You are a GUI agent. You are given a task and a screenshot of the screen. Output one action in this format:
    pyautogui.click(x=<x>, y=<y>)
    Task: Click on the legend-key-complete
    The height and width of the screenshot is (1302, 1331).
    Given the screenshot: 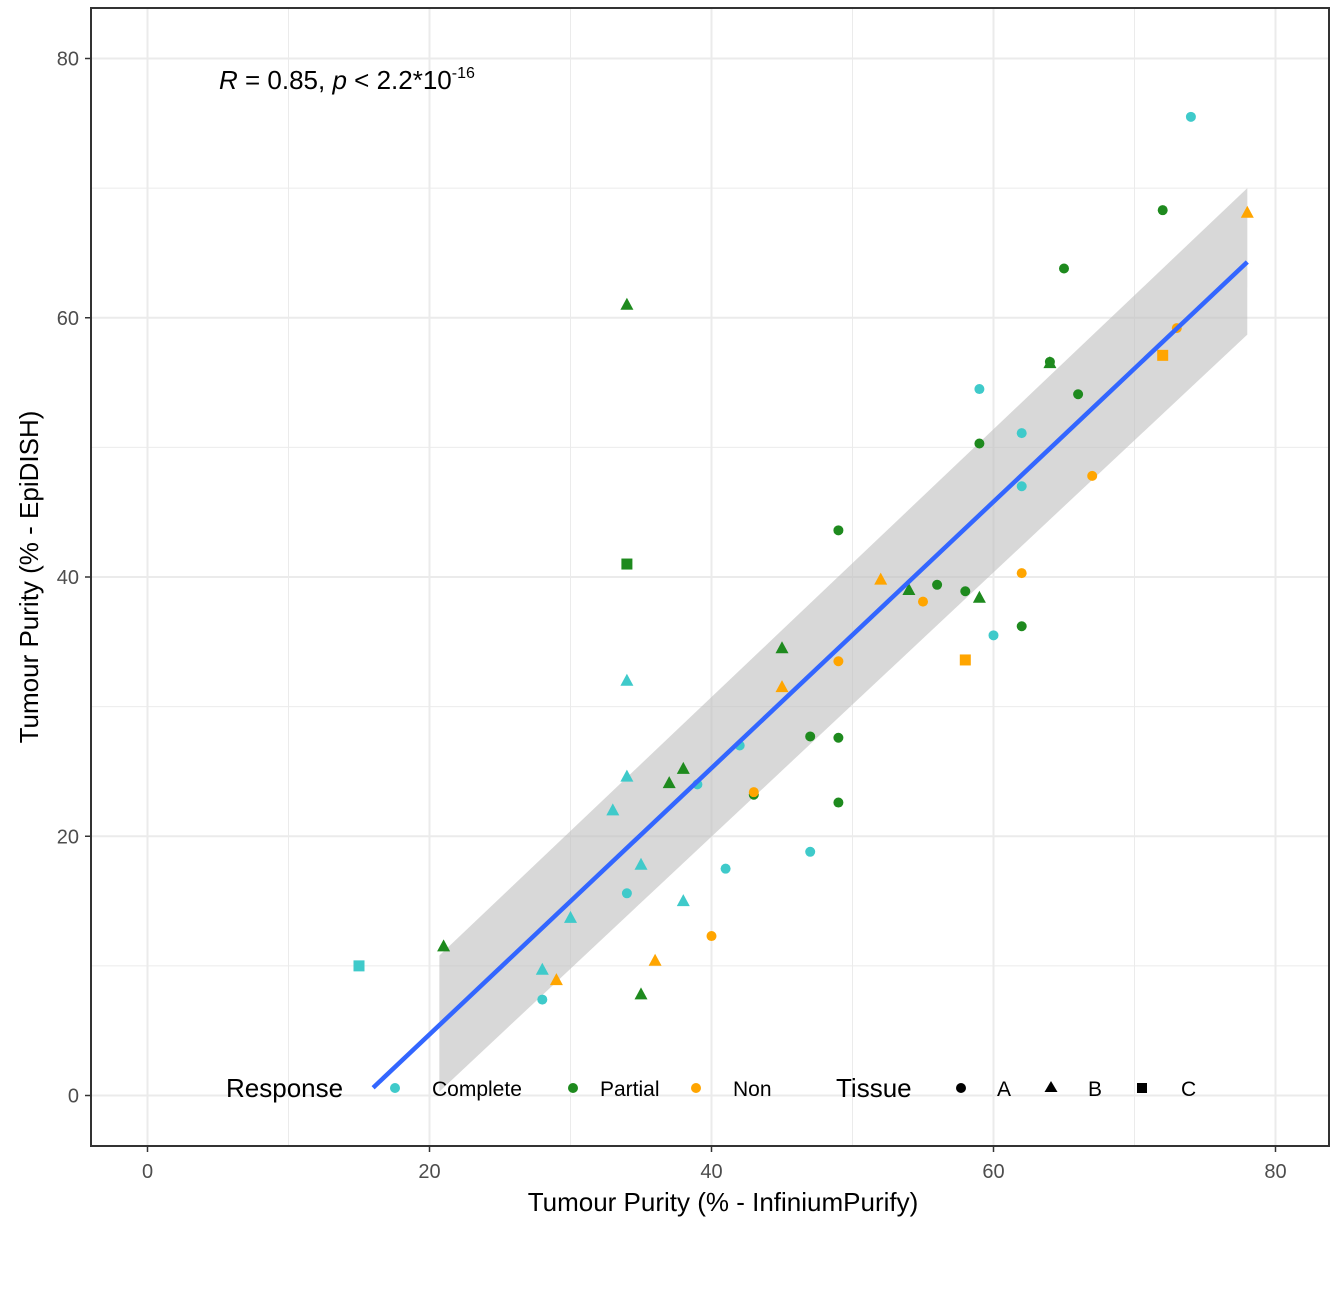 What is the action you would take?
    pyautogui.click(x=395, y=1088)
    